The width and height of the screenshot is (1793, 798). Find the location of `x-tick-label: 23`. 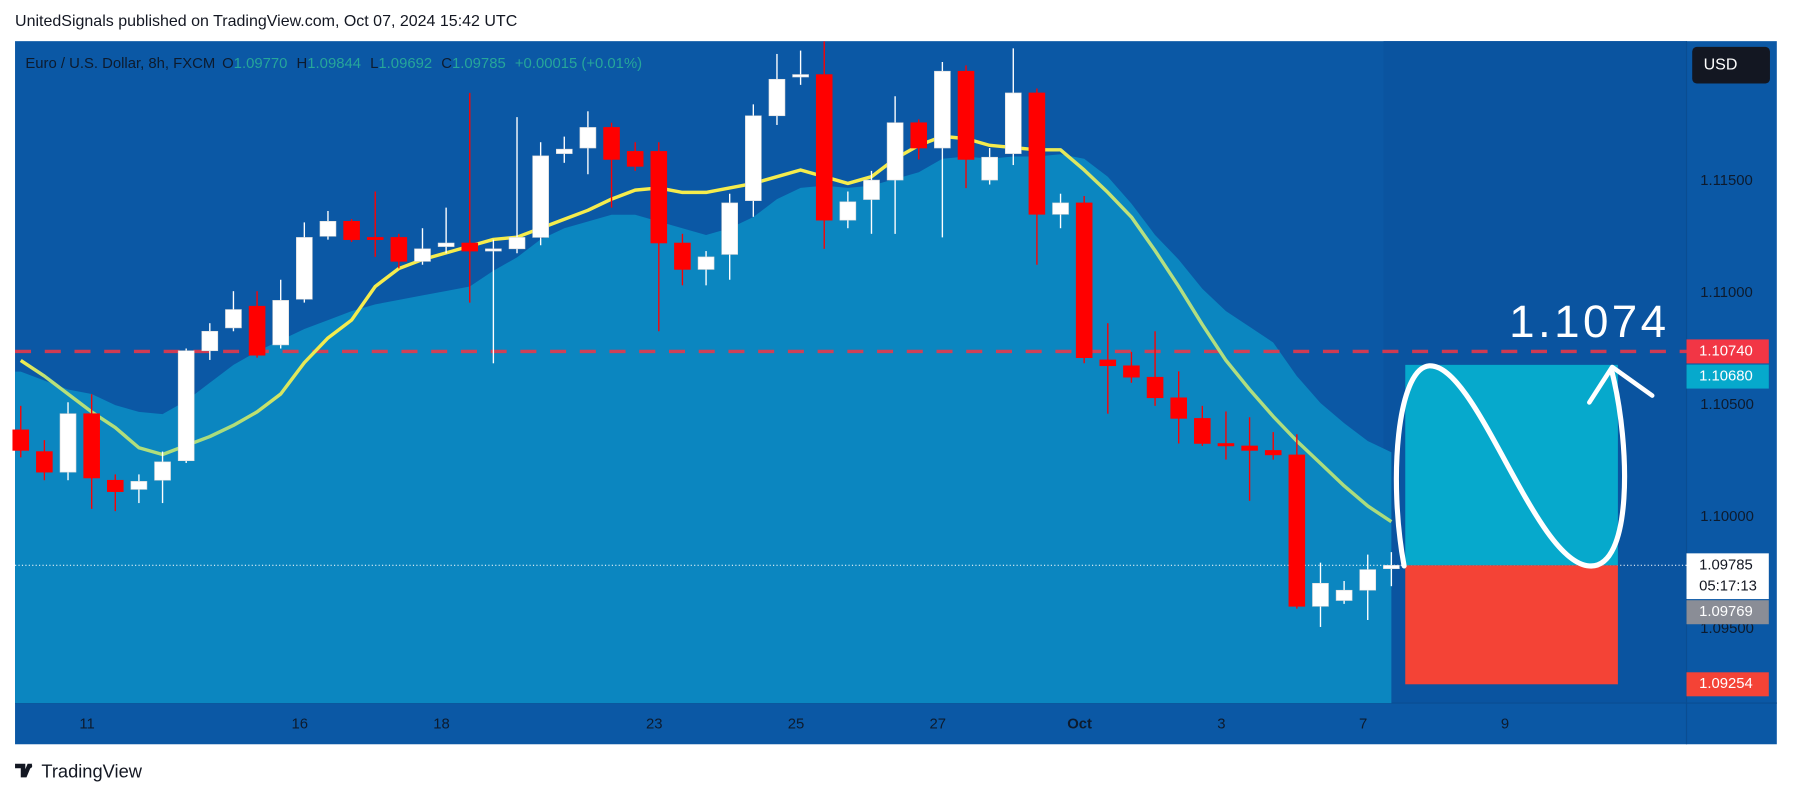

x-tick-label: 23 is located at coordinates (654, 725).